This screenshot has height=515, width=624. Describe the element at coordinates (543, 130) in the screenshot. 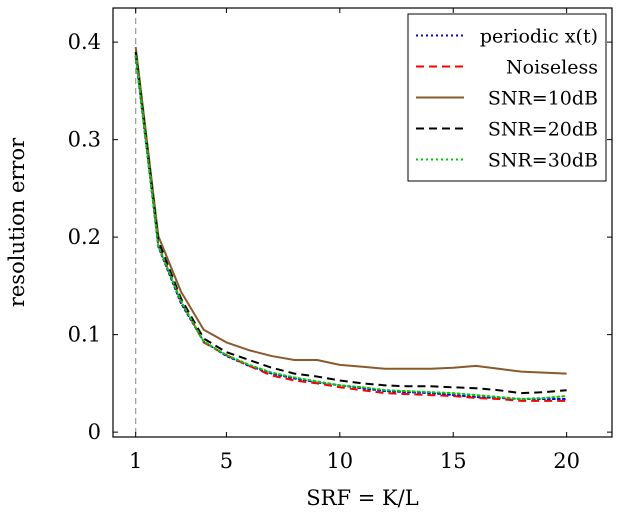

I see `legend-label: SNR=20dB` at that location.